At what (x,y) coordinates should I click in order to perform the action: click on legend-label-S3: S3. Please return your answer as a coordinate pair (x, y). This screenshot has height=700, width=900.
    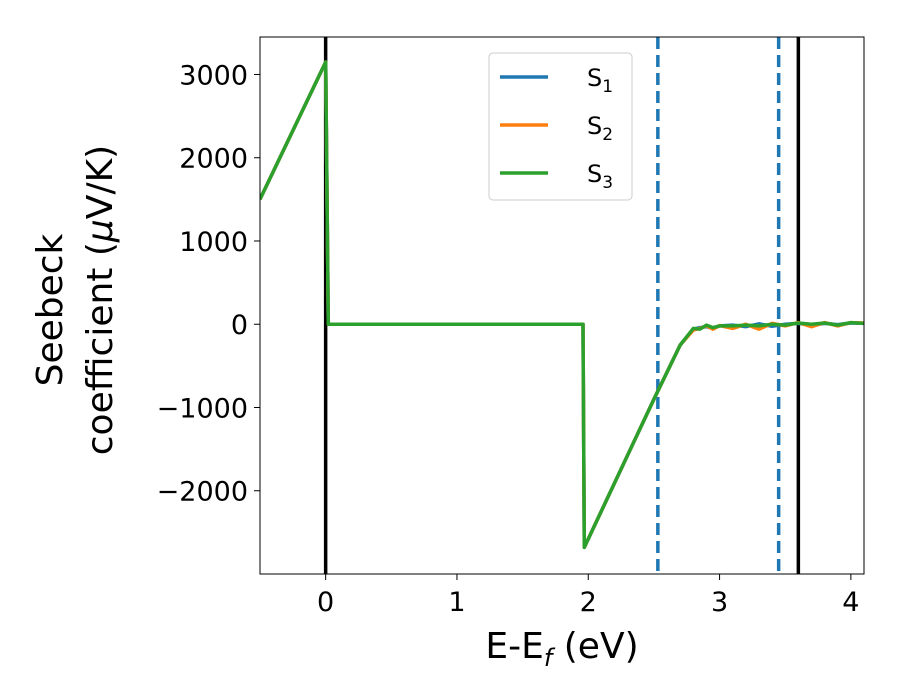
    Looking at the image, I should click on (600, 176).